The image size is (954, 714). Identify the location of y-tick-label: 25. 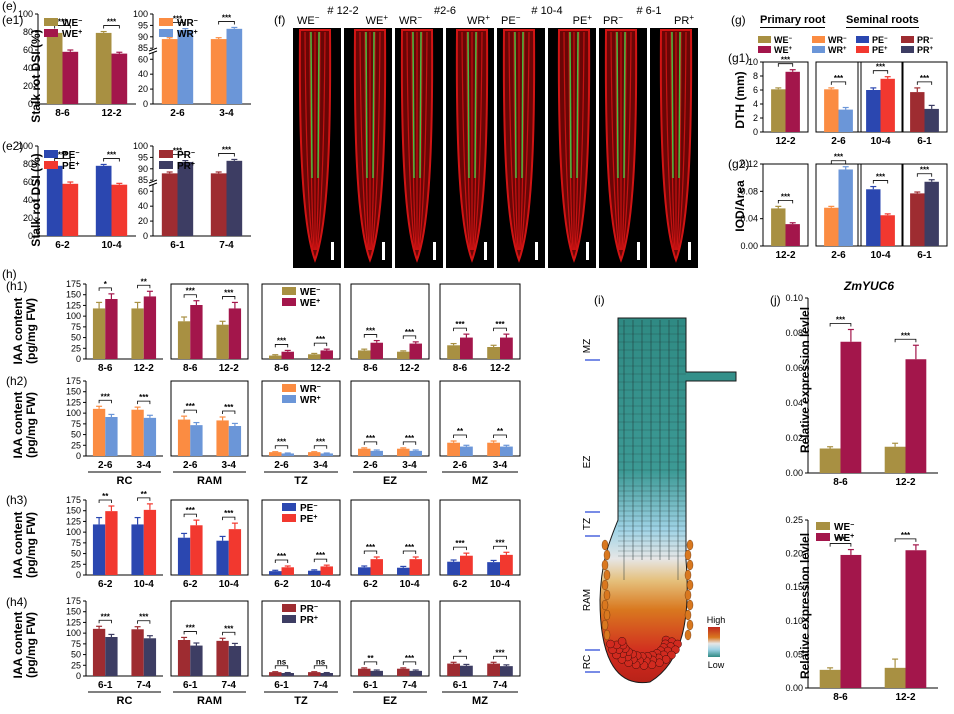
(76, 445).